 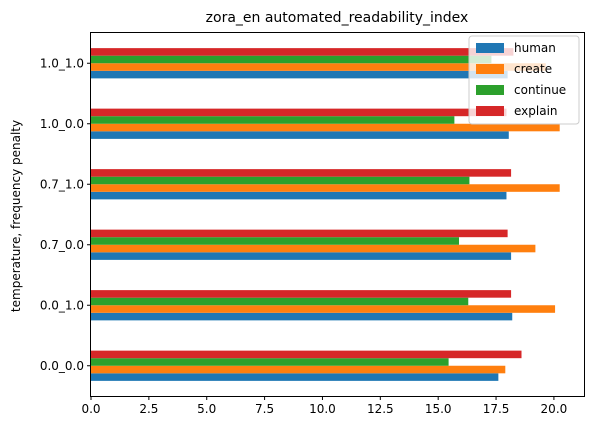 What do you see at coordinates (301, 256) in the screenshot?
I see `bar-human-0.7_0.0` at bounding box center [301, 256].